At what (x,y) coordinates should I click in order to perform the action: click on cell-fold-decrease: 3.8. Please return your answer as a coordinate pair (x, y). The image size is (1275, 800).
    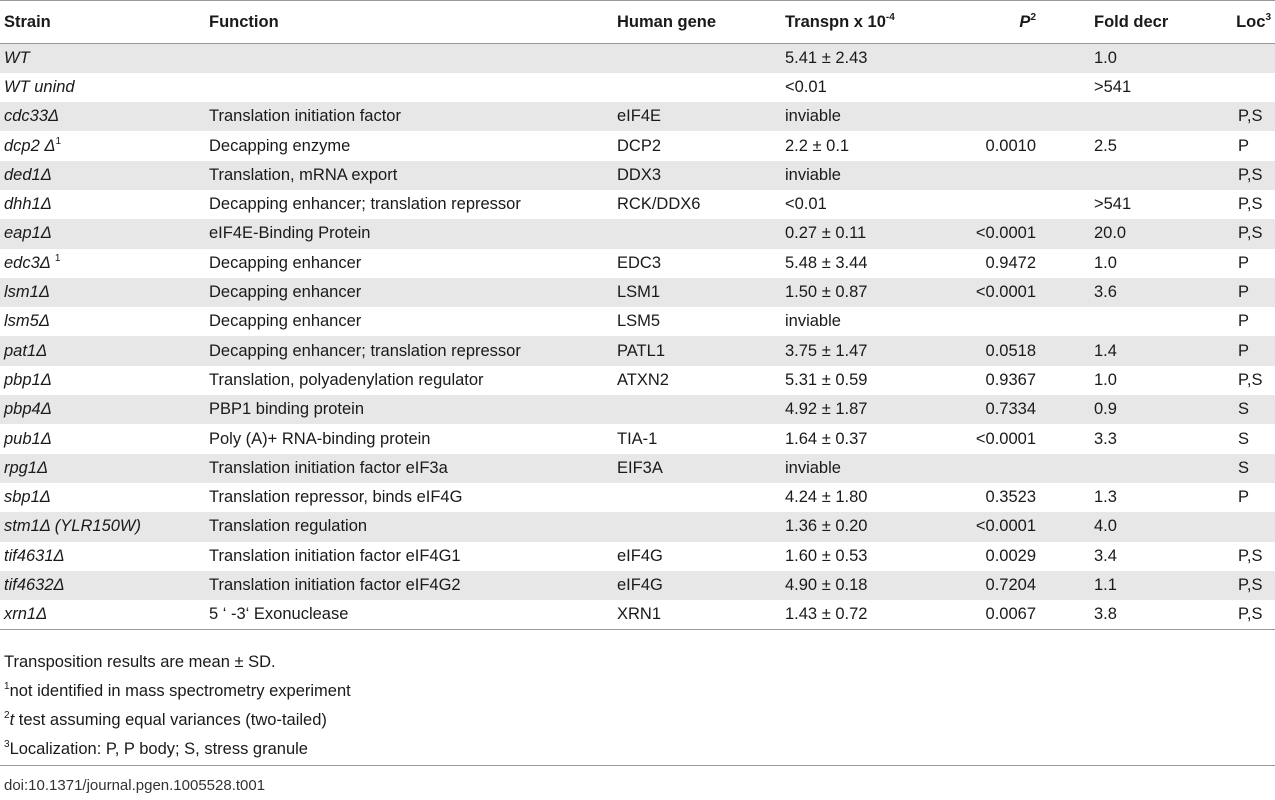
    Looking at the image, I should click on (1077, 615).